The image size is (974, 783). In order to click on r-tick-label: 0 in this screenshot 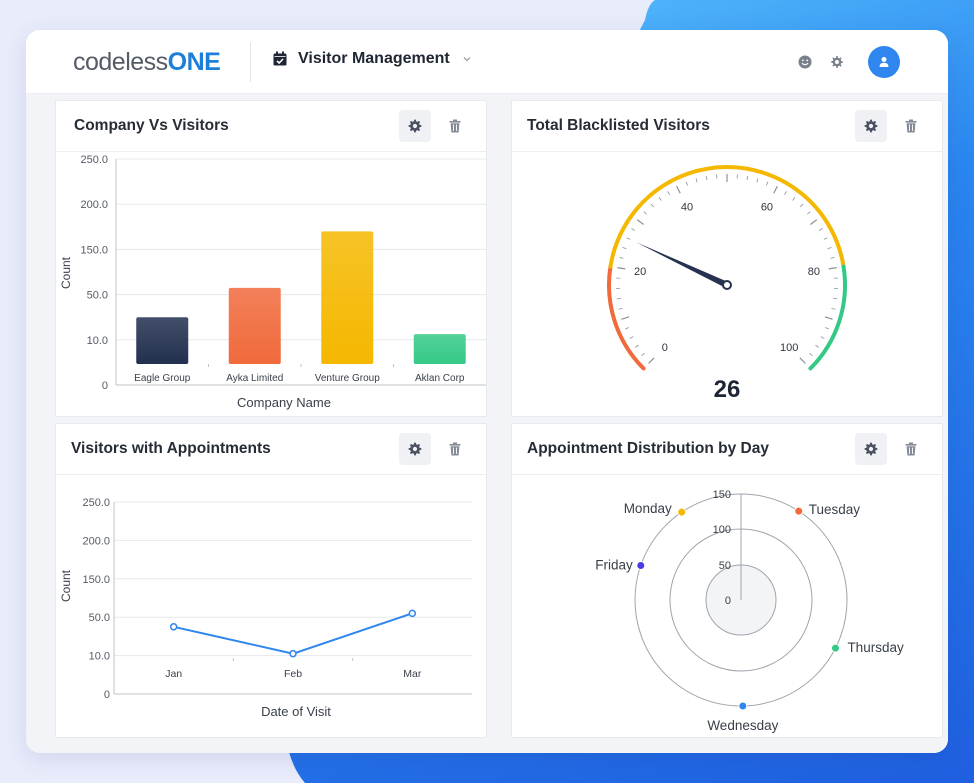, I will do `click(728, 601)`.